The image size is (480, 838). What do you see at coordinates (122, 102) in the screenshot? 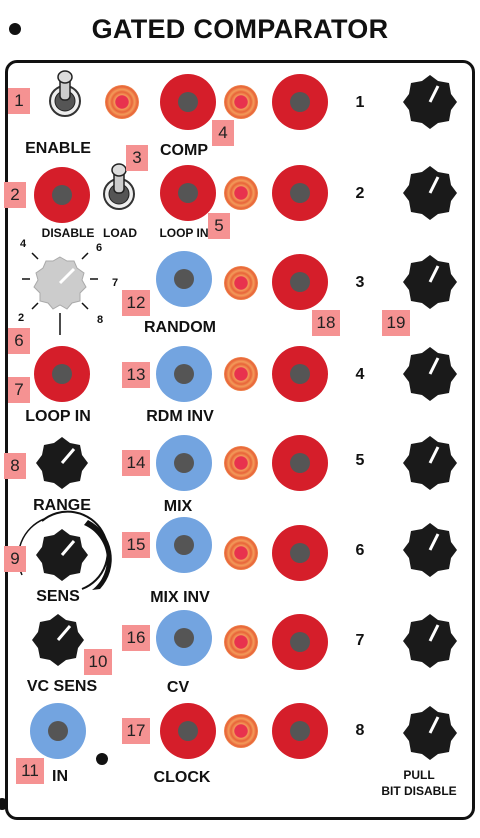
I see `enable-led` at bounding box center [122, 102].